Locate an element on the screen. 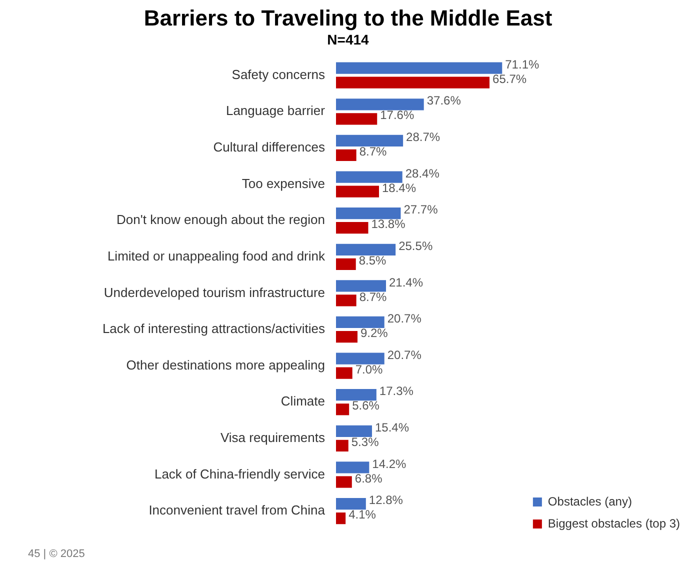 This screenshot has width=700, height=585. data-label: 5.6% is located at coordinates (366, 405).